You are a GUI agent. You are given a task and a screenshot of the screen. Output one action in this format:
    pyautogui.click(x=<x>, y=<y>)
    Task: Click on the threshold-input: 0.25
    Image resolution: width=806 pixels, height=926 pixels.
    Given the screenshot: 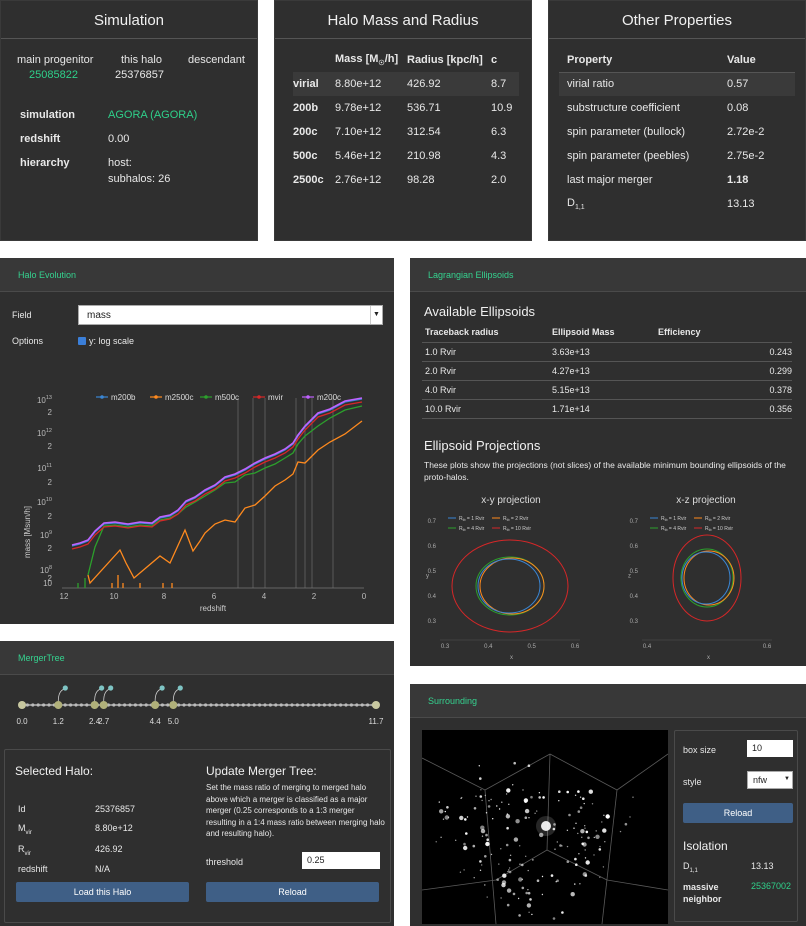 What is the action you would take?
    pyautogui.click(x=341, y=860)
    